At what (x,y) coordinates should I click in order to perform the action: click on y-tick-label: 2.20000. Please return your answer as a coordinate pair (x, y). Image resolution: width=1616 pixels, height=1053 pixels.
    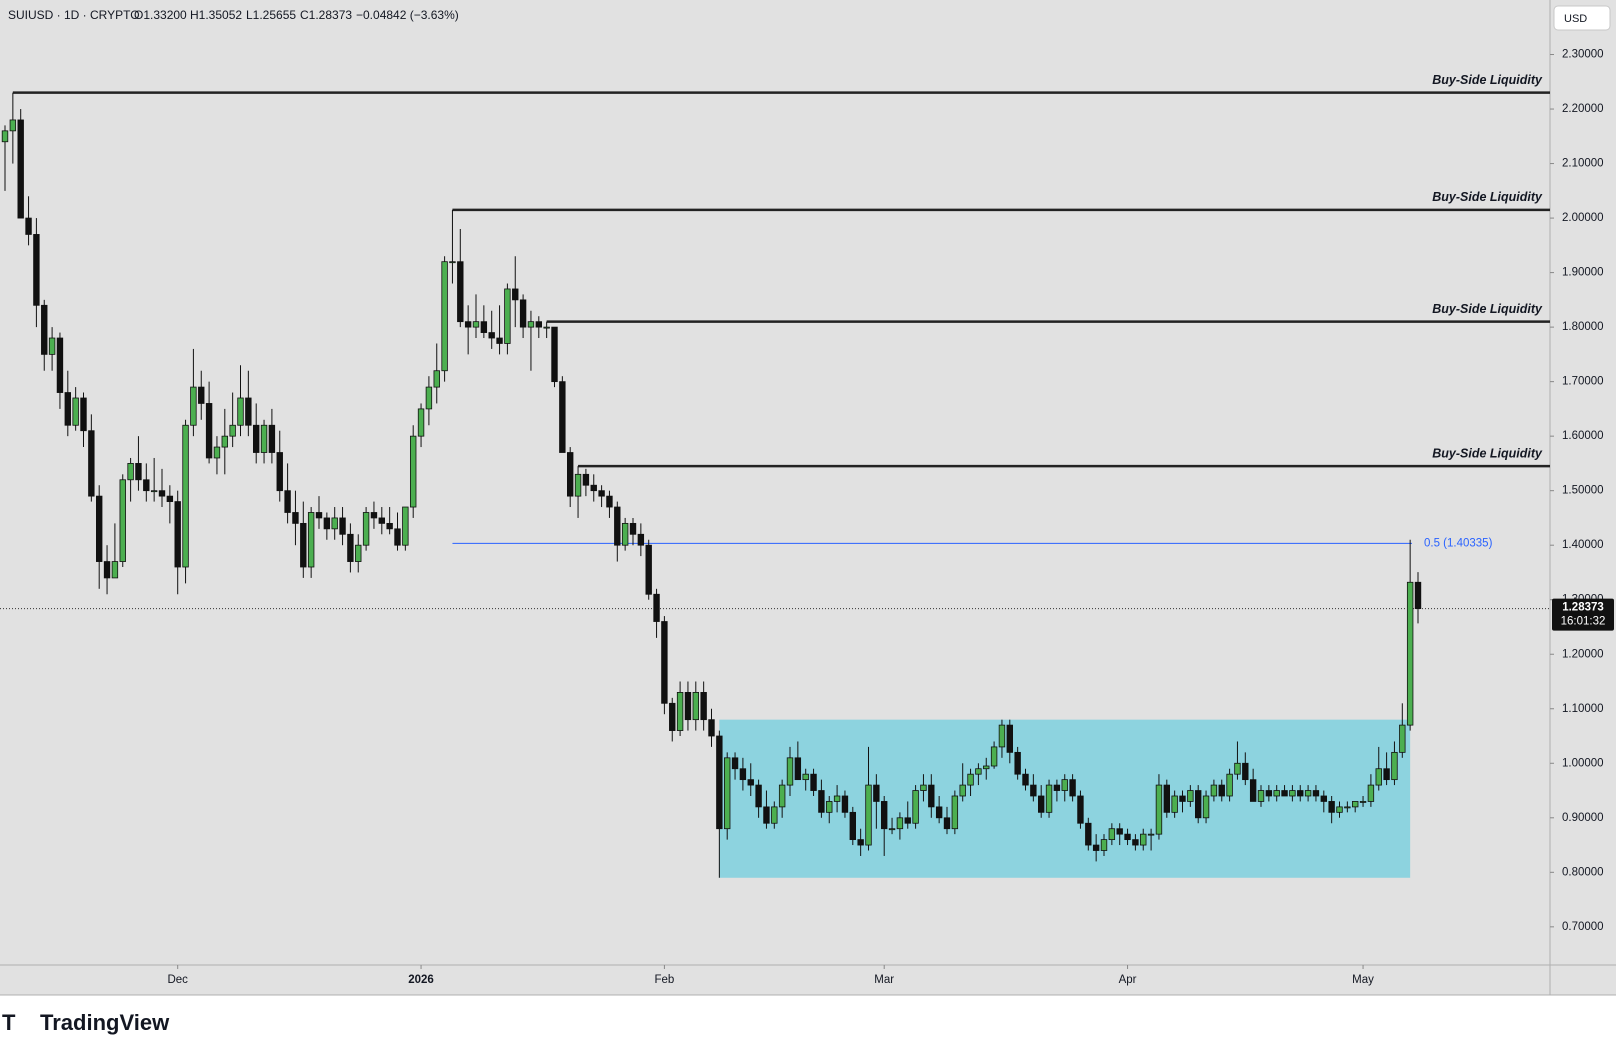
    Looking at the image, I should click on (1583, 109).